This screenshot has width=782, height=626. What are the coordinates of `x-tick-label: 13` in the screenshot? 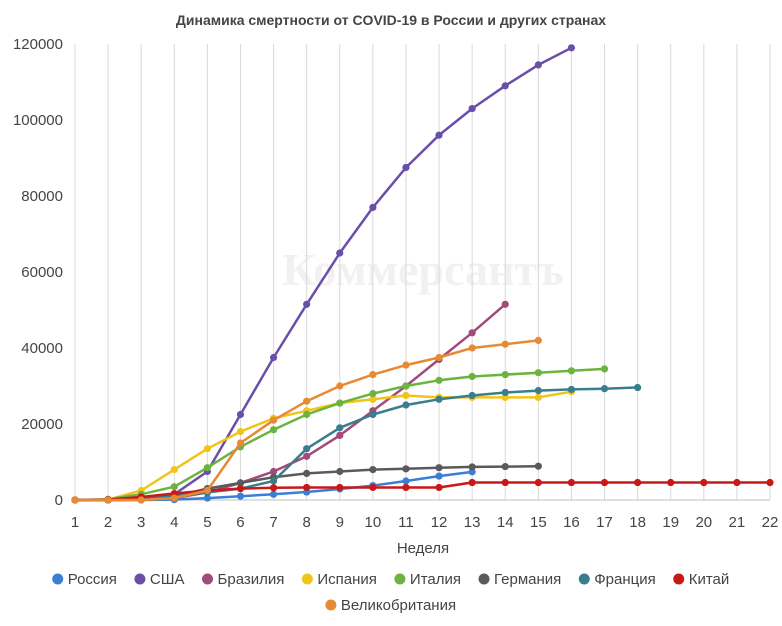 It's located at (472, 522).